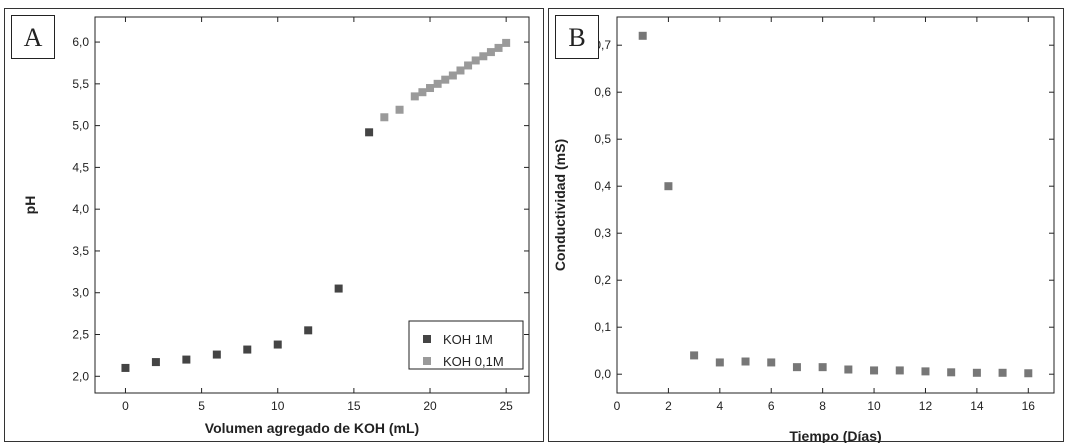 This screenshot has width=1069, height=448. What do you see at coordinates (80, 42) in the screenshot?
I see `y-tick-label: 6,0` at bounding box center [80, 42].